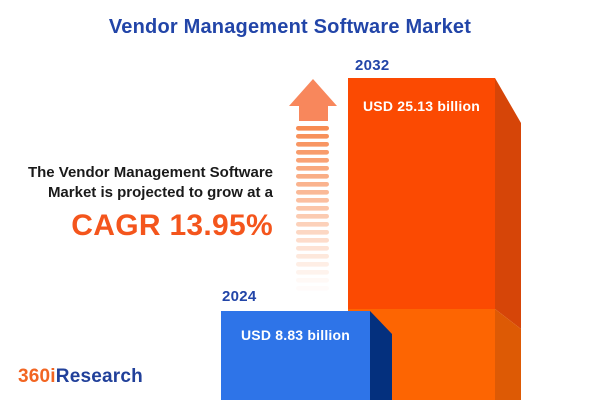 The height and width of the screenshot is (400, 600). I want to click on bar-2024, so click(306, 355).